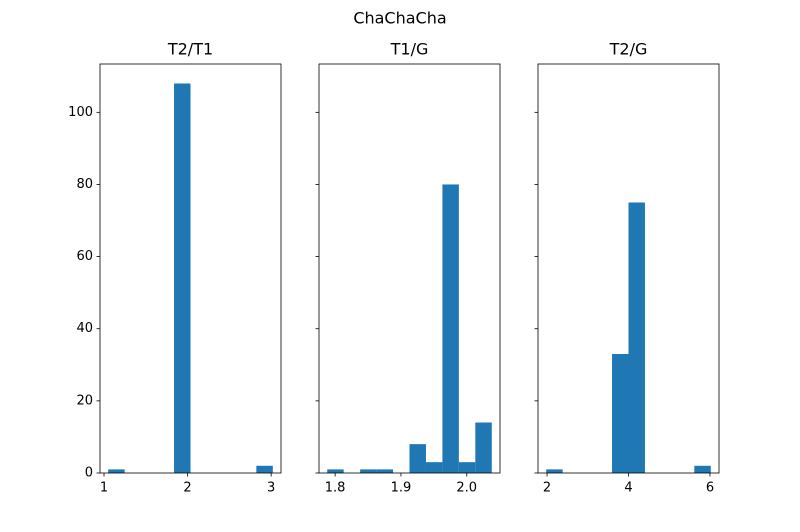  Describe the element at coordinates (335, 488) in the screenshot. I see `x-tick-label: 1.8` at that location.